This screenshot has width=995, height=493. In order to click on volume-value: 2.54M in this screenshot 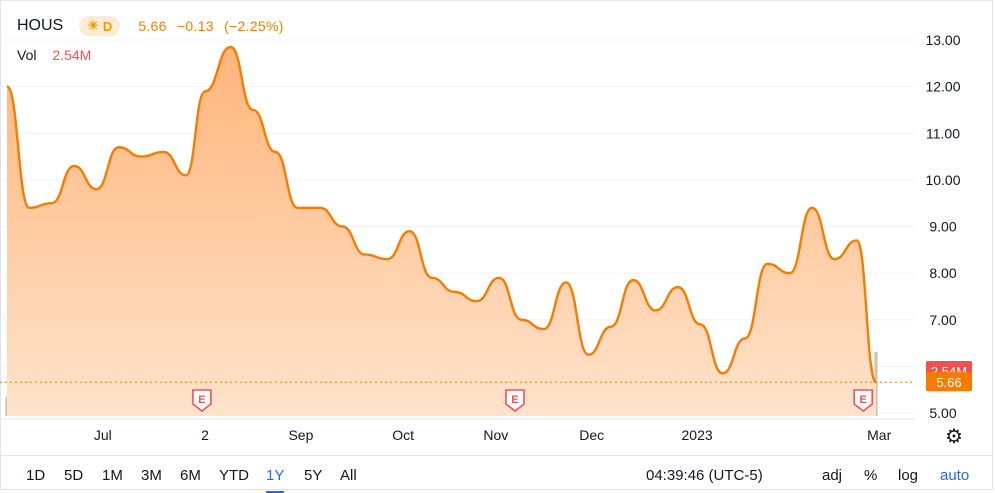, I will do `click(72, 55)`.